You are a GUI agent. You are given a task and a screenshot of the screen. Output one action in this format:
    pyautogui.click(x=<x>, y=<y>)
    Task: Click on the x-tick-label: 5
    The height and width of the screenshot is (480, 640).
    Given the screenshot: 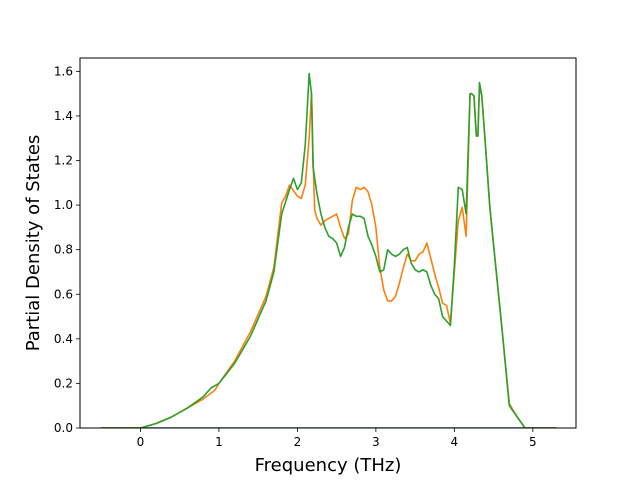 What is the action you would take?
    pyautogui.click(x=533, y=442)
    